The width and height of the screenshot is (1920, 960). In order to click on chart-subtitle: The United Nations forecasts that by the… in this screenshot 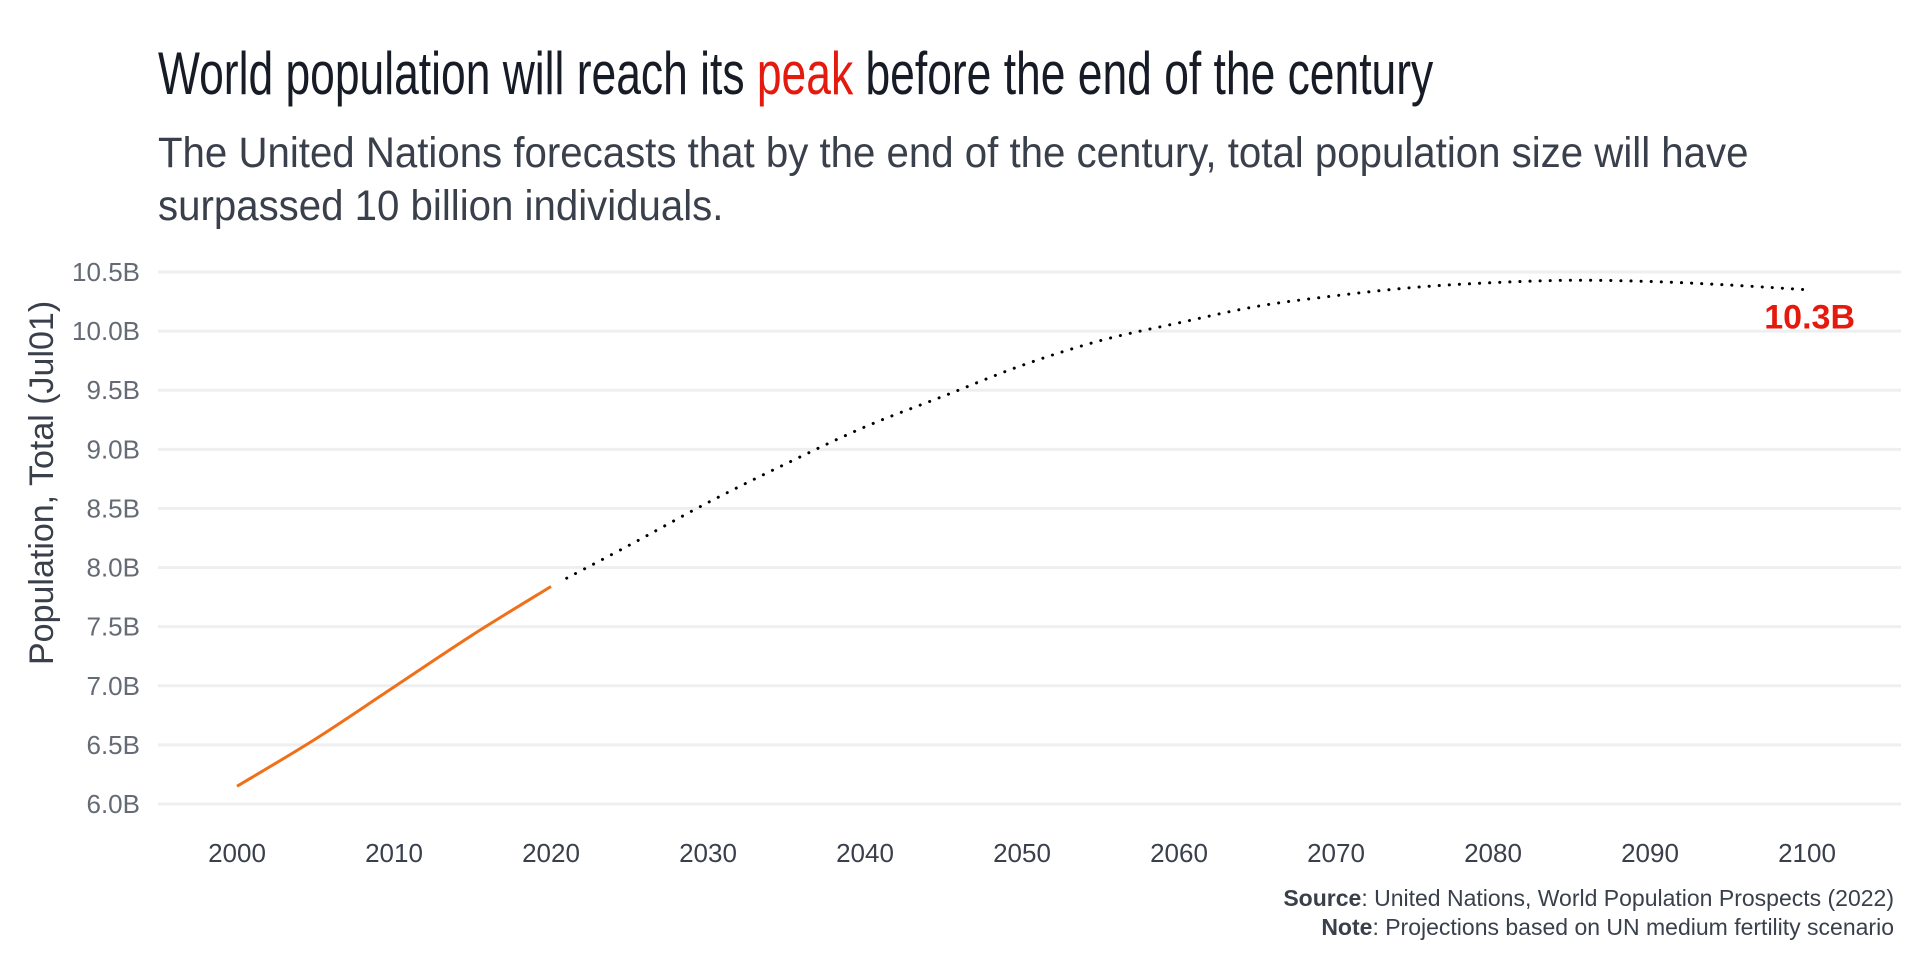, I will do `click(953, 179)`.